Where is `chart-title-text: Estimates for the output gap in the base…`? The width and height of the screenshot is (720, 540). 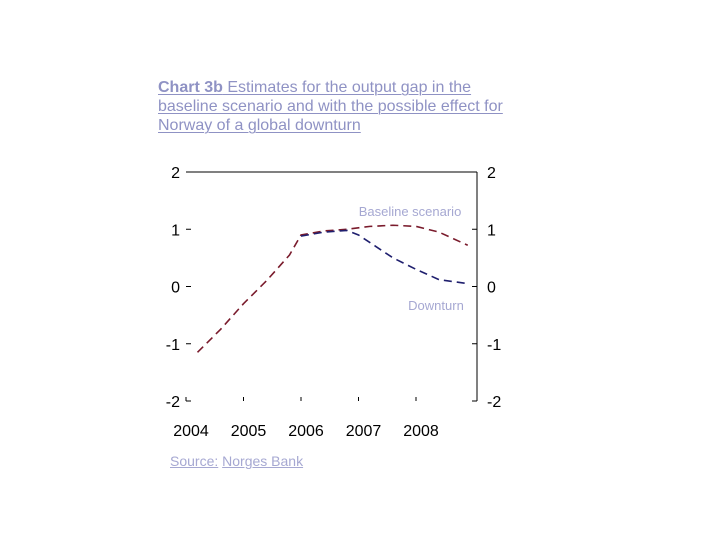 chart-title-text: Estimates for the output gap in the base… is located at coordinates (330, 106).